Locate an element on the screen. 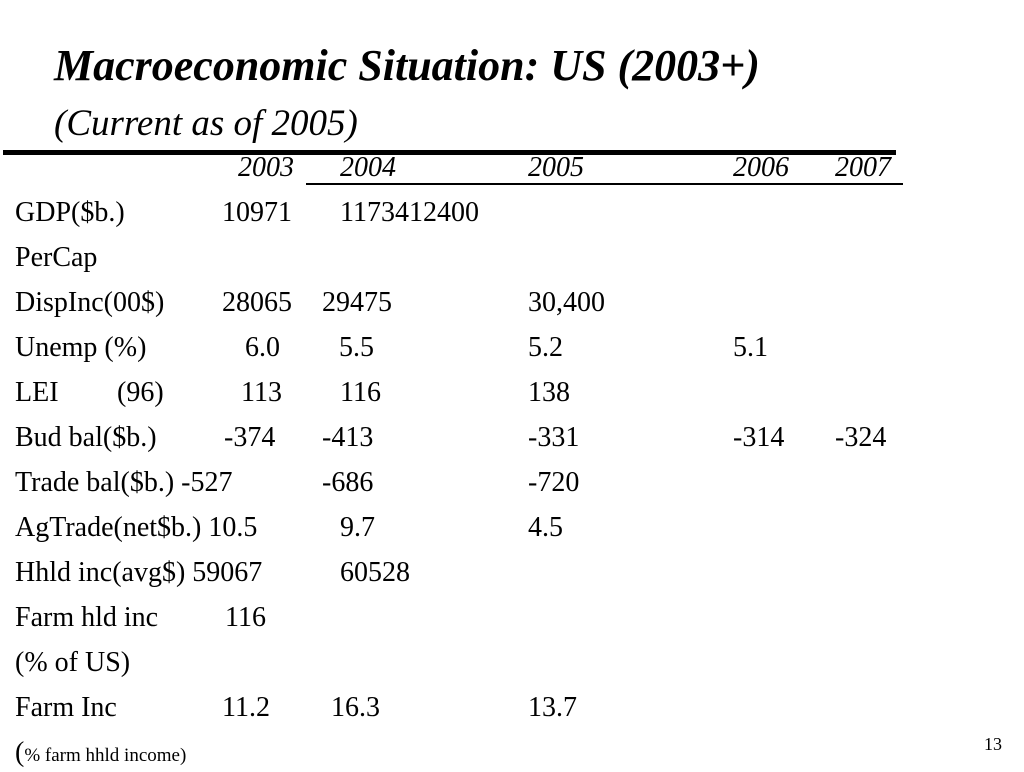 This screenshot has height=772, width=1024. cell-gdp-2003: 10971 is located at coordinates (257, 212).